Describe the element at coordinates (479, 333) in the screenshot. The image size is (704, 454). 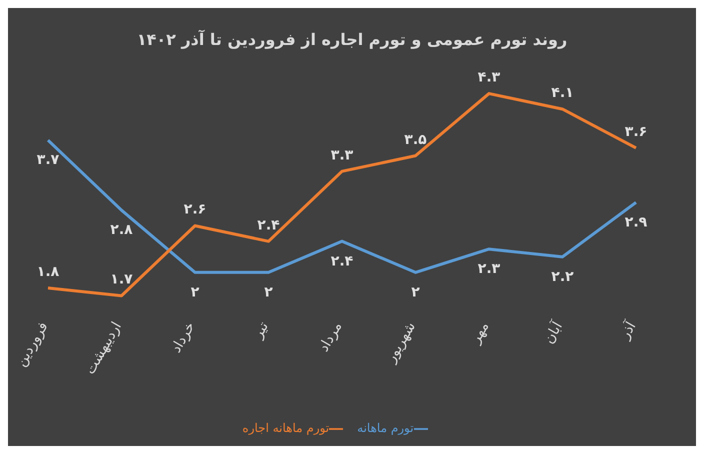
I see `x-tick-label: مهر` at that location.